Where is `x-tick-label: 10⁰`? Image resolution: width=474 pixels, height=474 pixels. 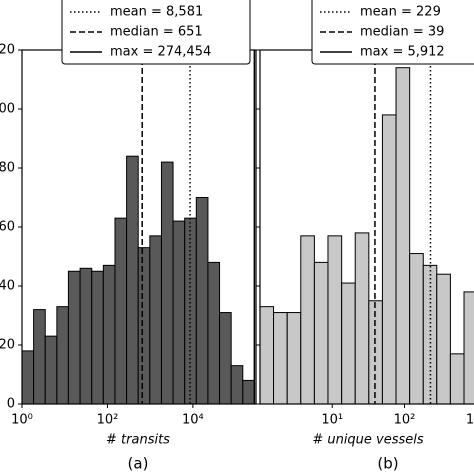 x-tick-label: 10⁰ is located at coordinates (22, 420).